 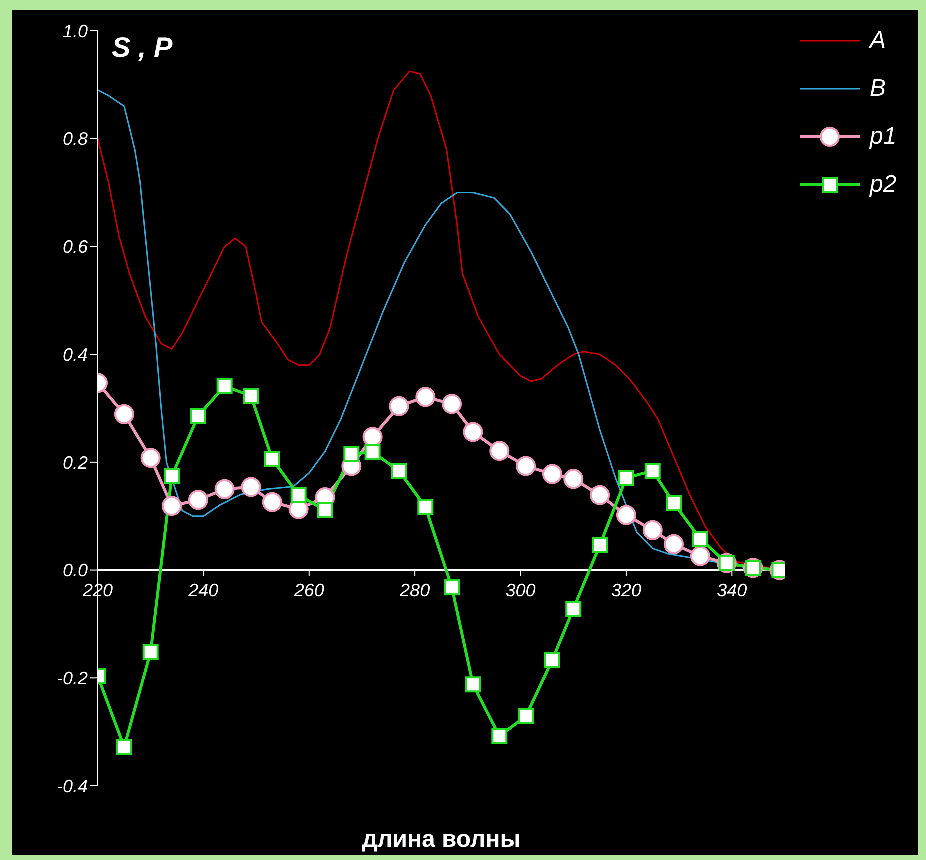 What do you see at coordinates (75, 462) in the screenshot?
I see `y-tick-label: 0.2` at bounding box center [75, 462].